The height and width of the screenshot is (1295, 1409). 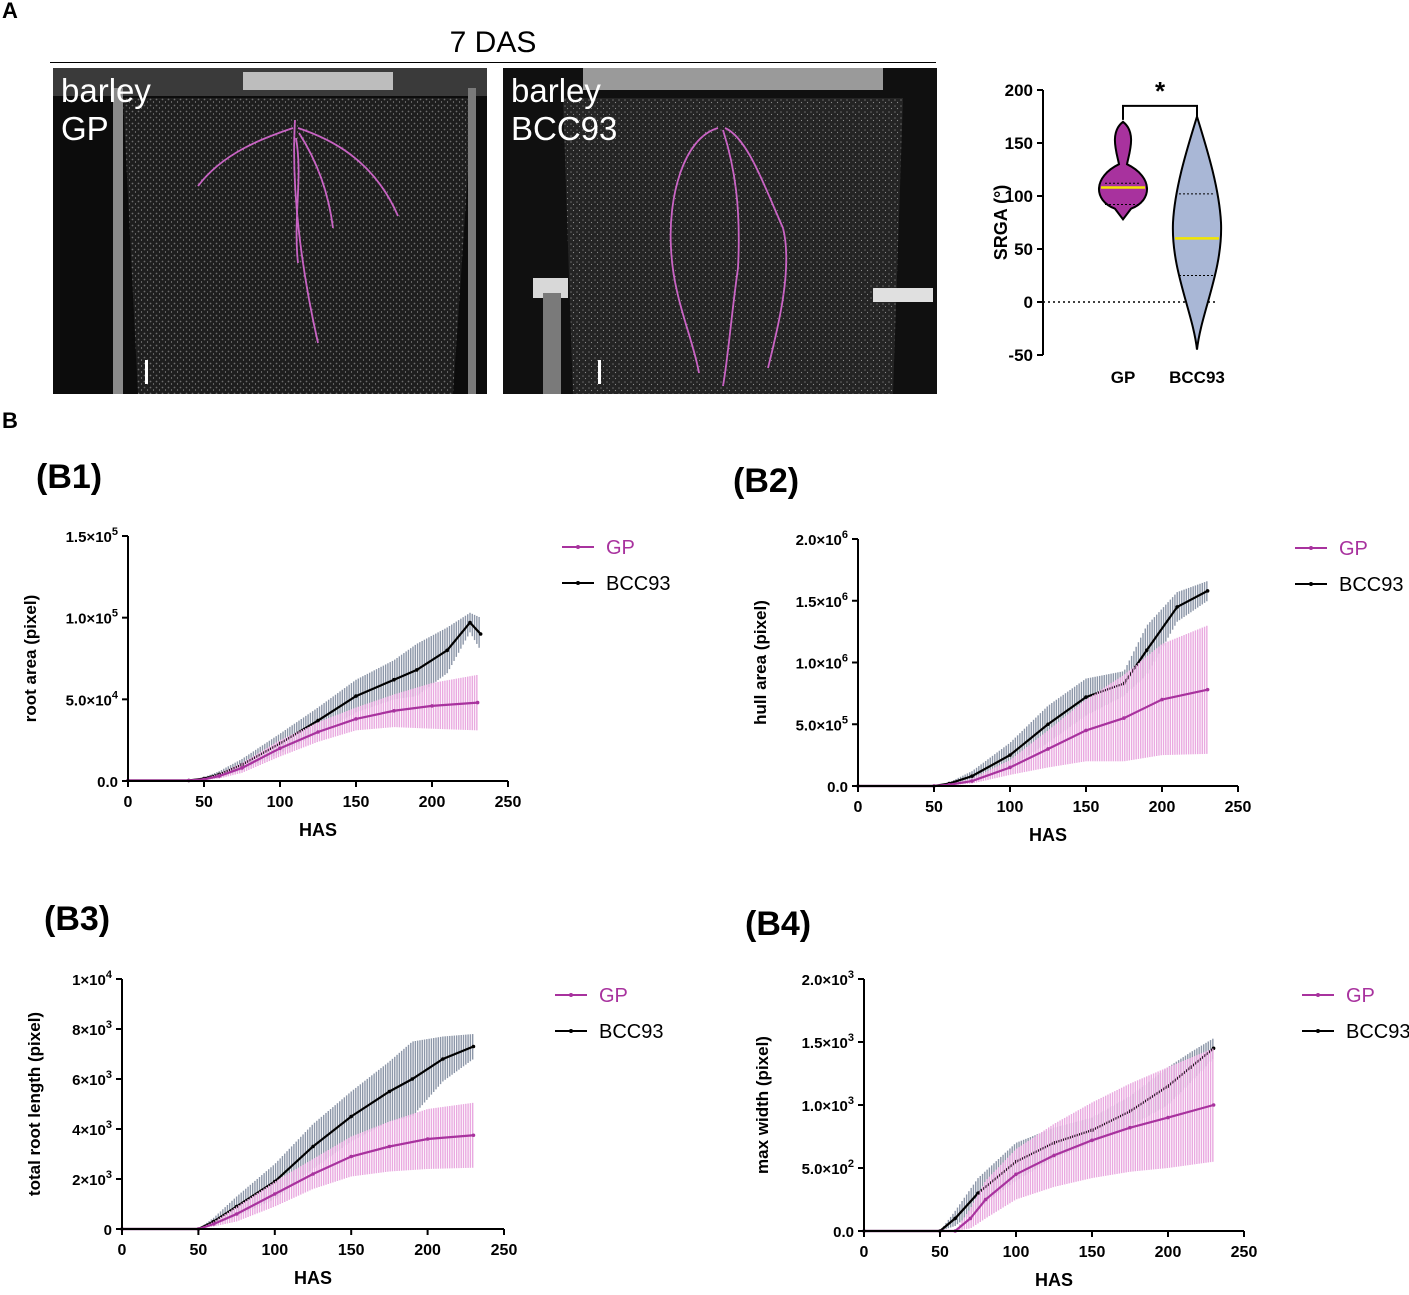 I want to click on b3-label: (B3), so click(x=77, y=919).